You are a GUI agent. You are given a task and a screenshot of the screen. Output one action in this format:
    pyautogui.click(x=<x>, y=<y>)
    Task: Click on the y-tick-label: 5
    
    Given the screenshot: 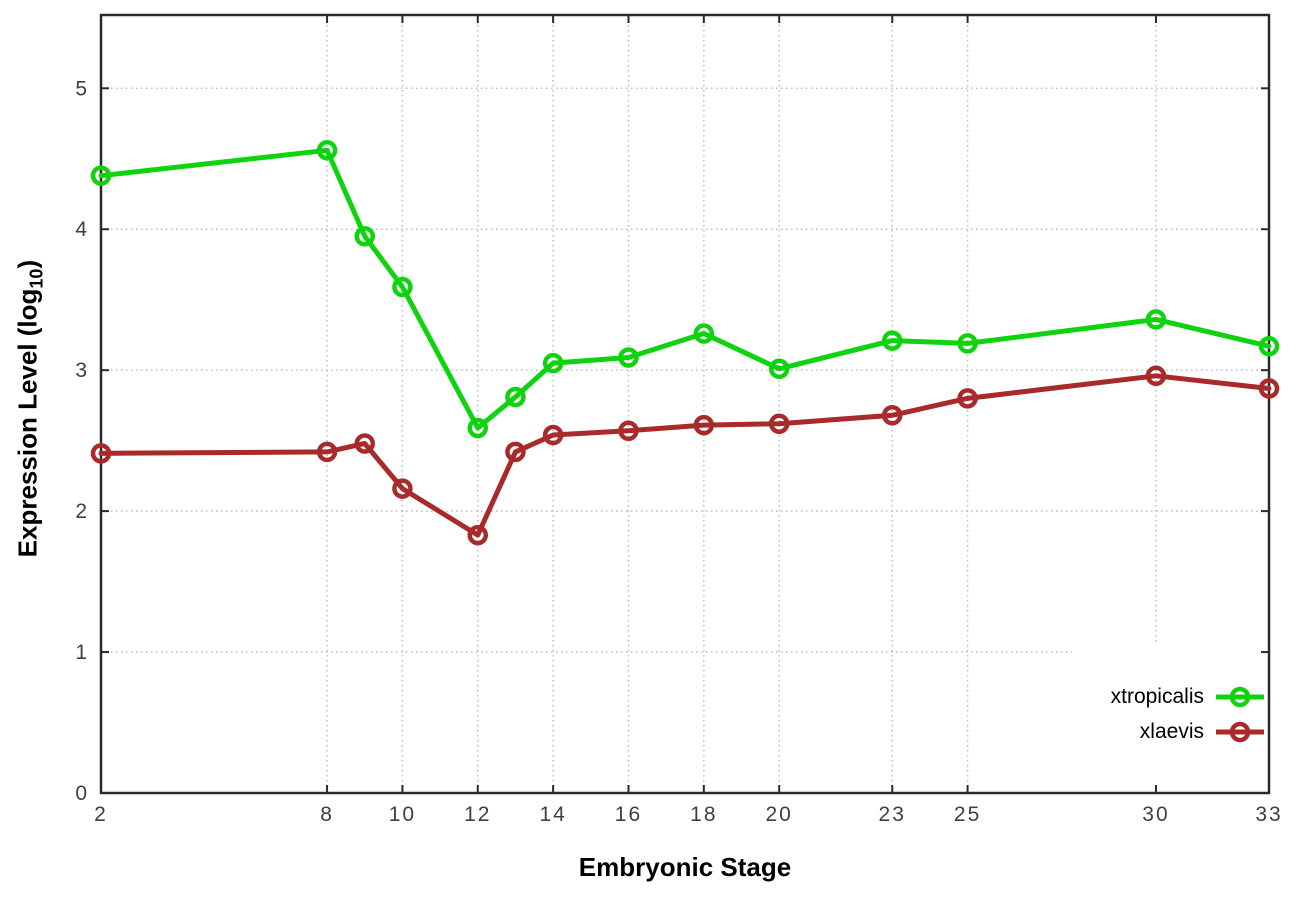 What is the action you would take?
    pyautogui.click(x=81, y=88)
    